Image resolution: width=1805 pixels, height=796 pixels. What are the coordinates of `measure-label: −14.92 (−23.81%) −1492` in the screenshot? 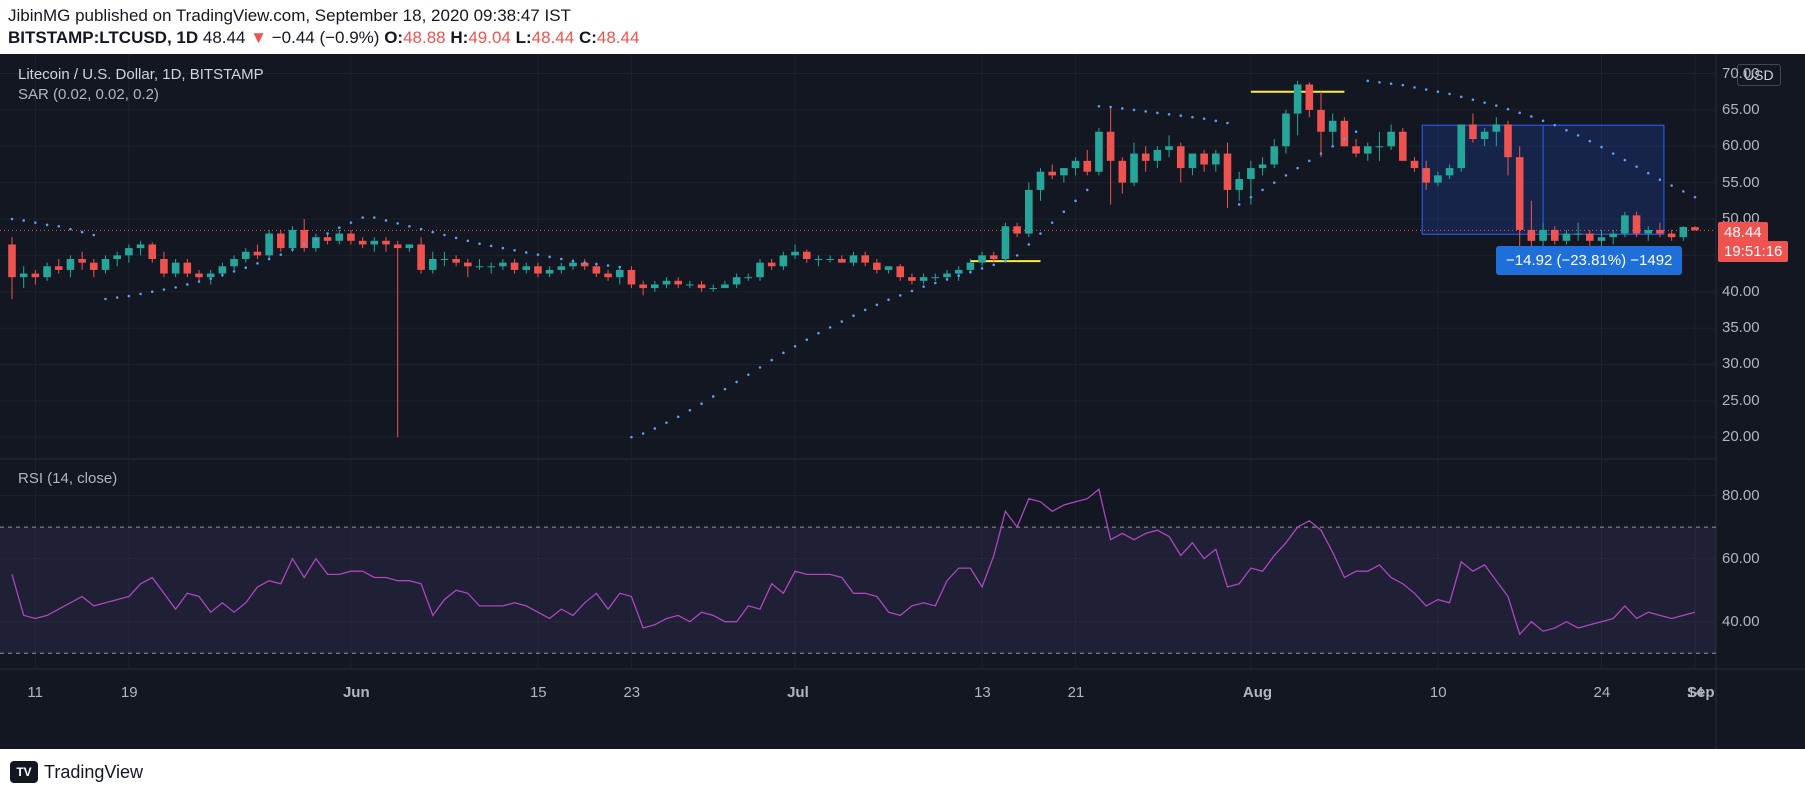 It's located at (1589, 260).